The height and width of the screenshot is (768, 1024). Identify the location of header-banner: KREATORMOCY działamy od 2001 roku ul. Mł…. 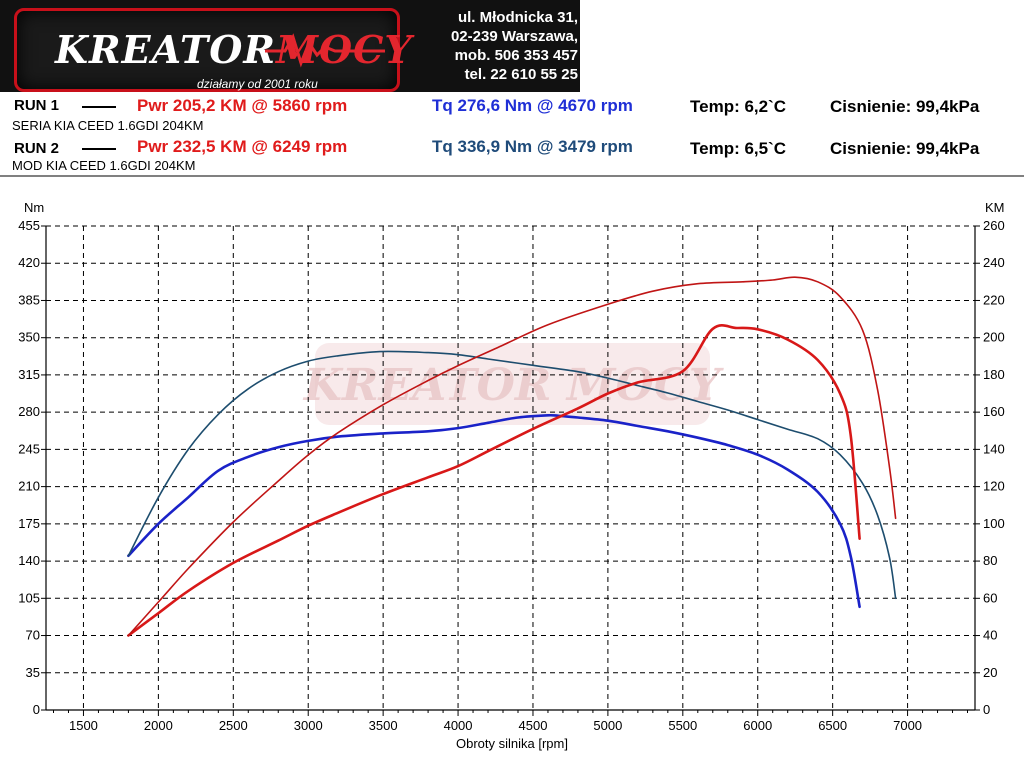
(290, 46).